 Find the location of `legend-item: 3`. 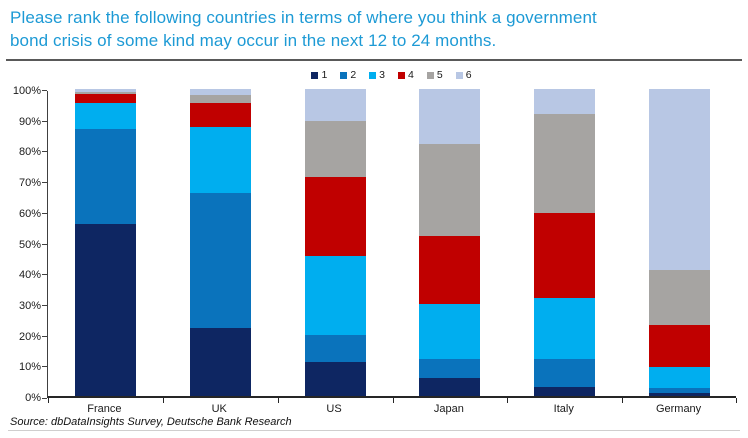

legend-item: 3 is located at coordinates (377, 75).